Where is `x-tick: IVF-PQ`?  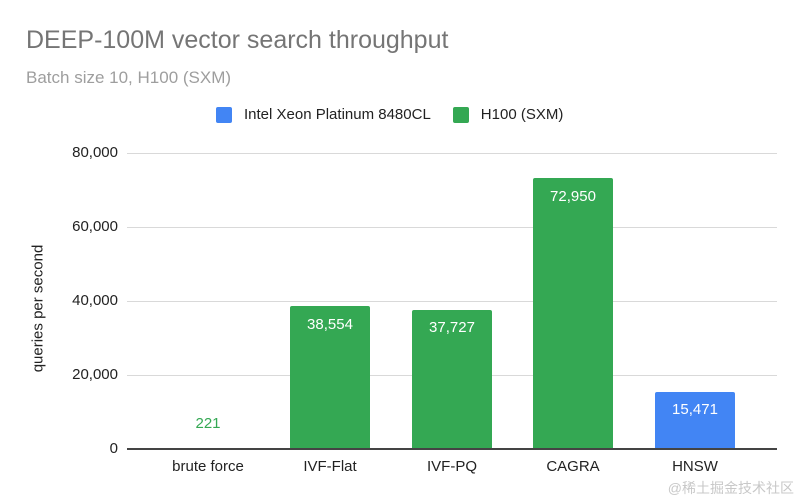 x-tick: IVF-PQ is located at coordinates (451, 466).